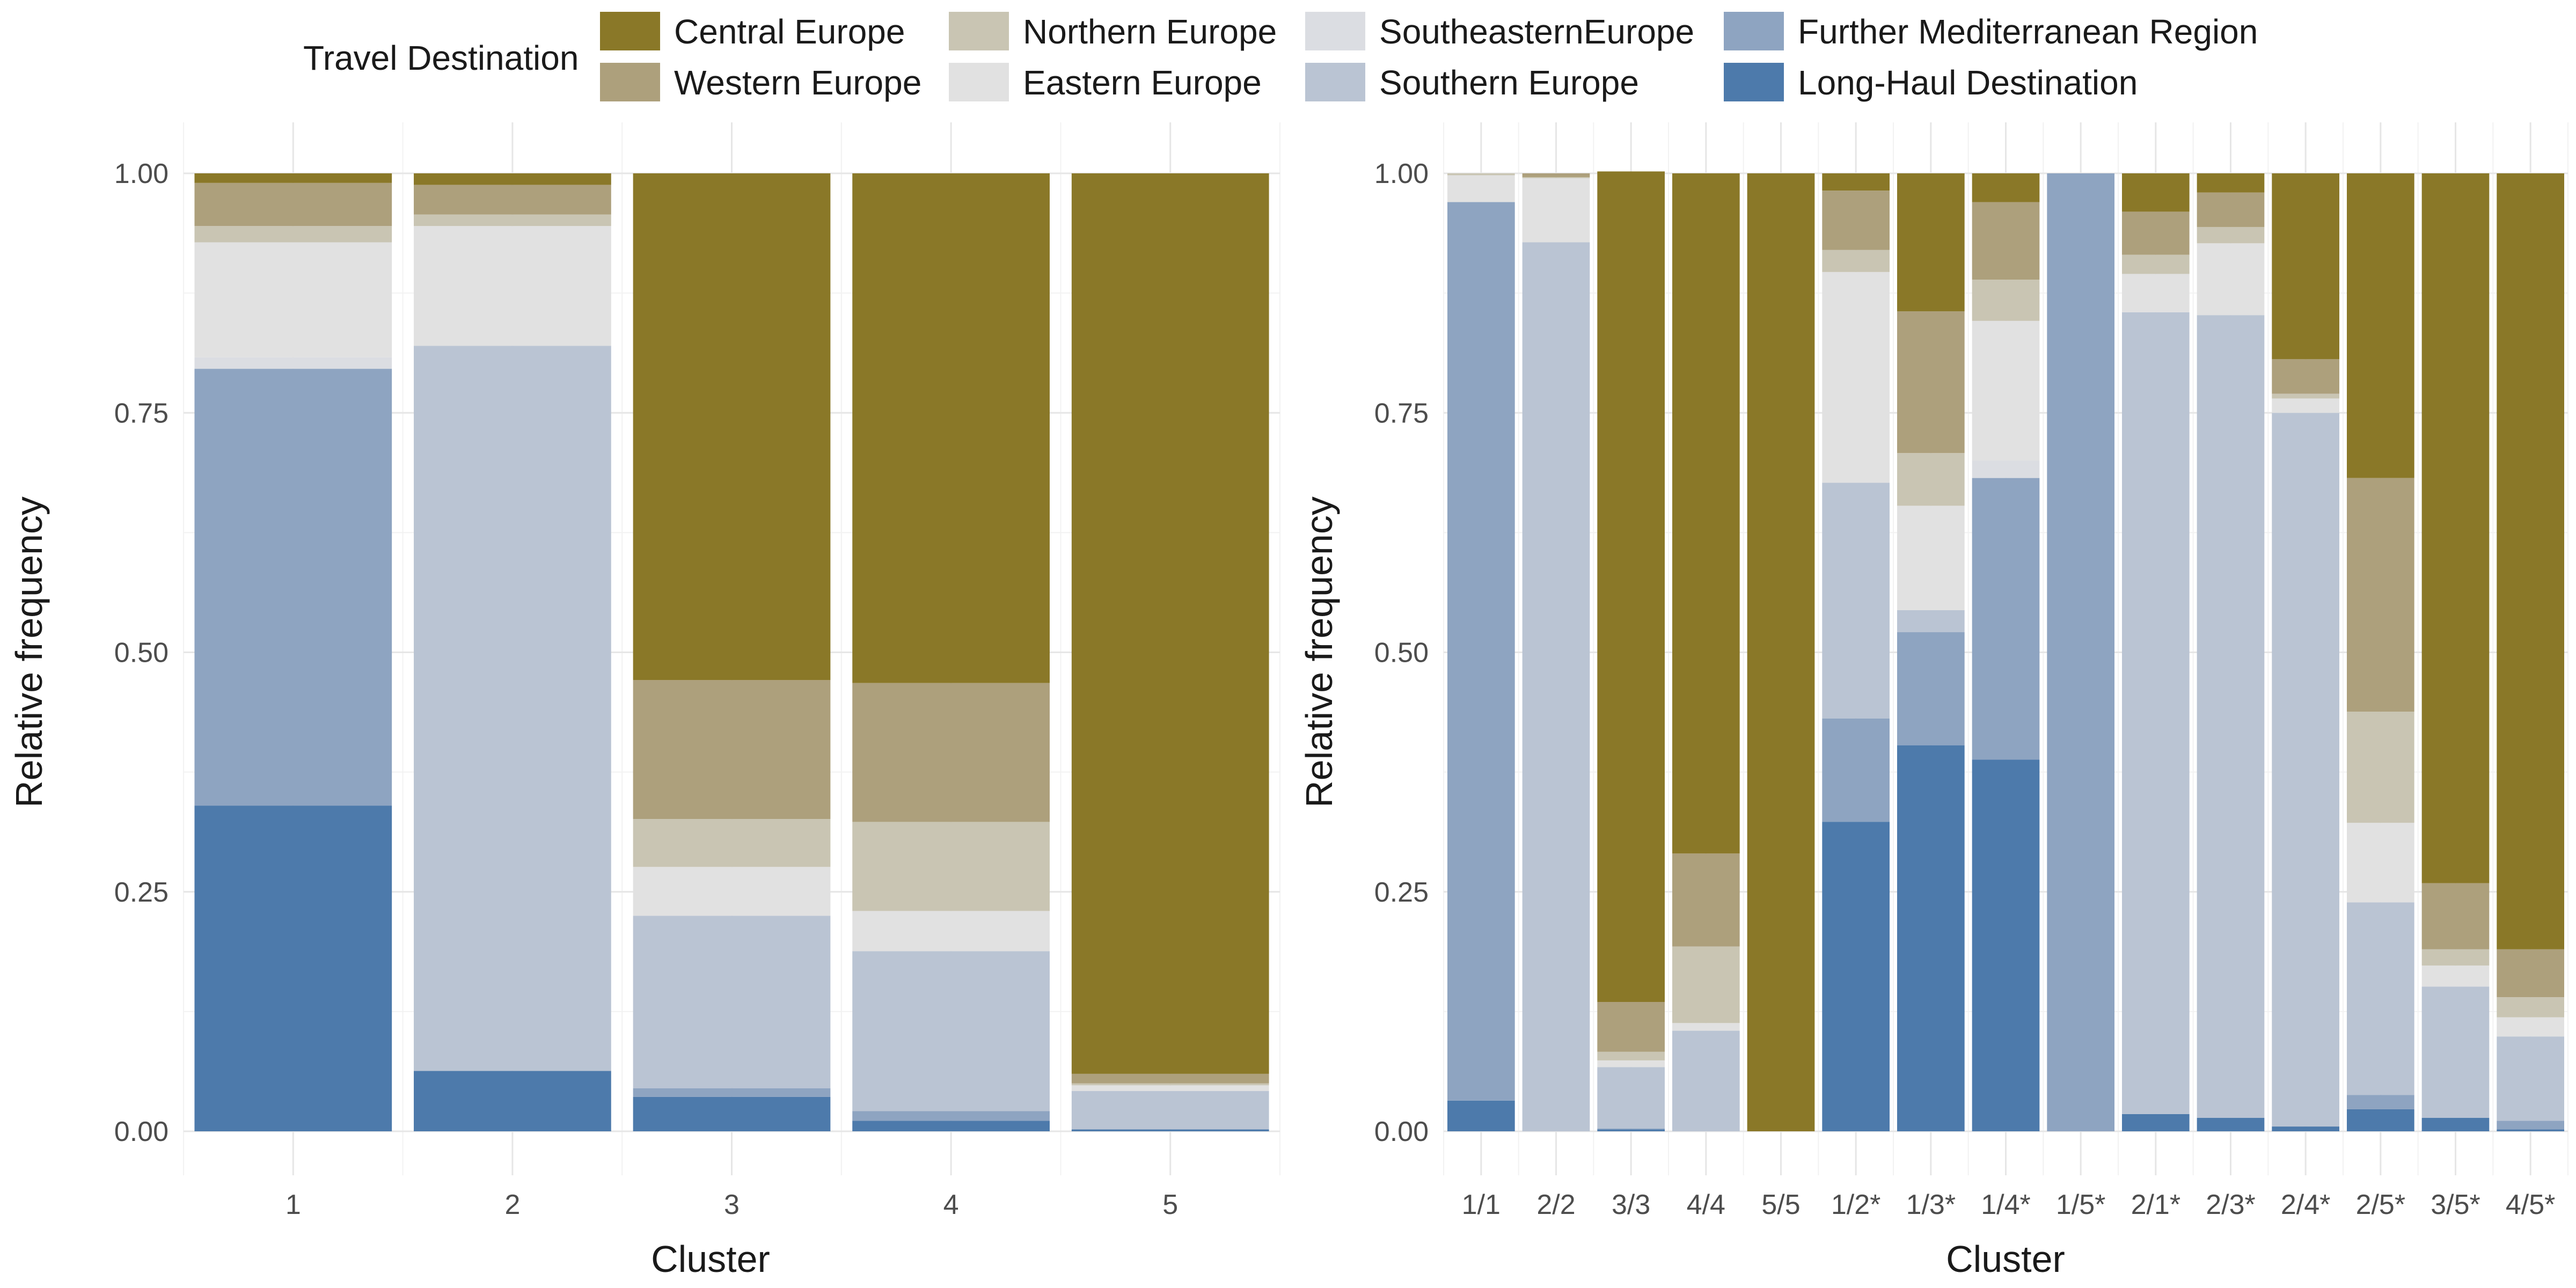 The image size is (2576, 1288). Describe the element at coordinates (789, 31) in the screenshot. I see `legend-label: Central Europe` at that location.